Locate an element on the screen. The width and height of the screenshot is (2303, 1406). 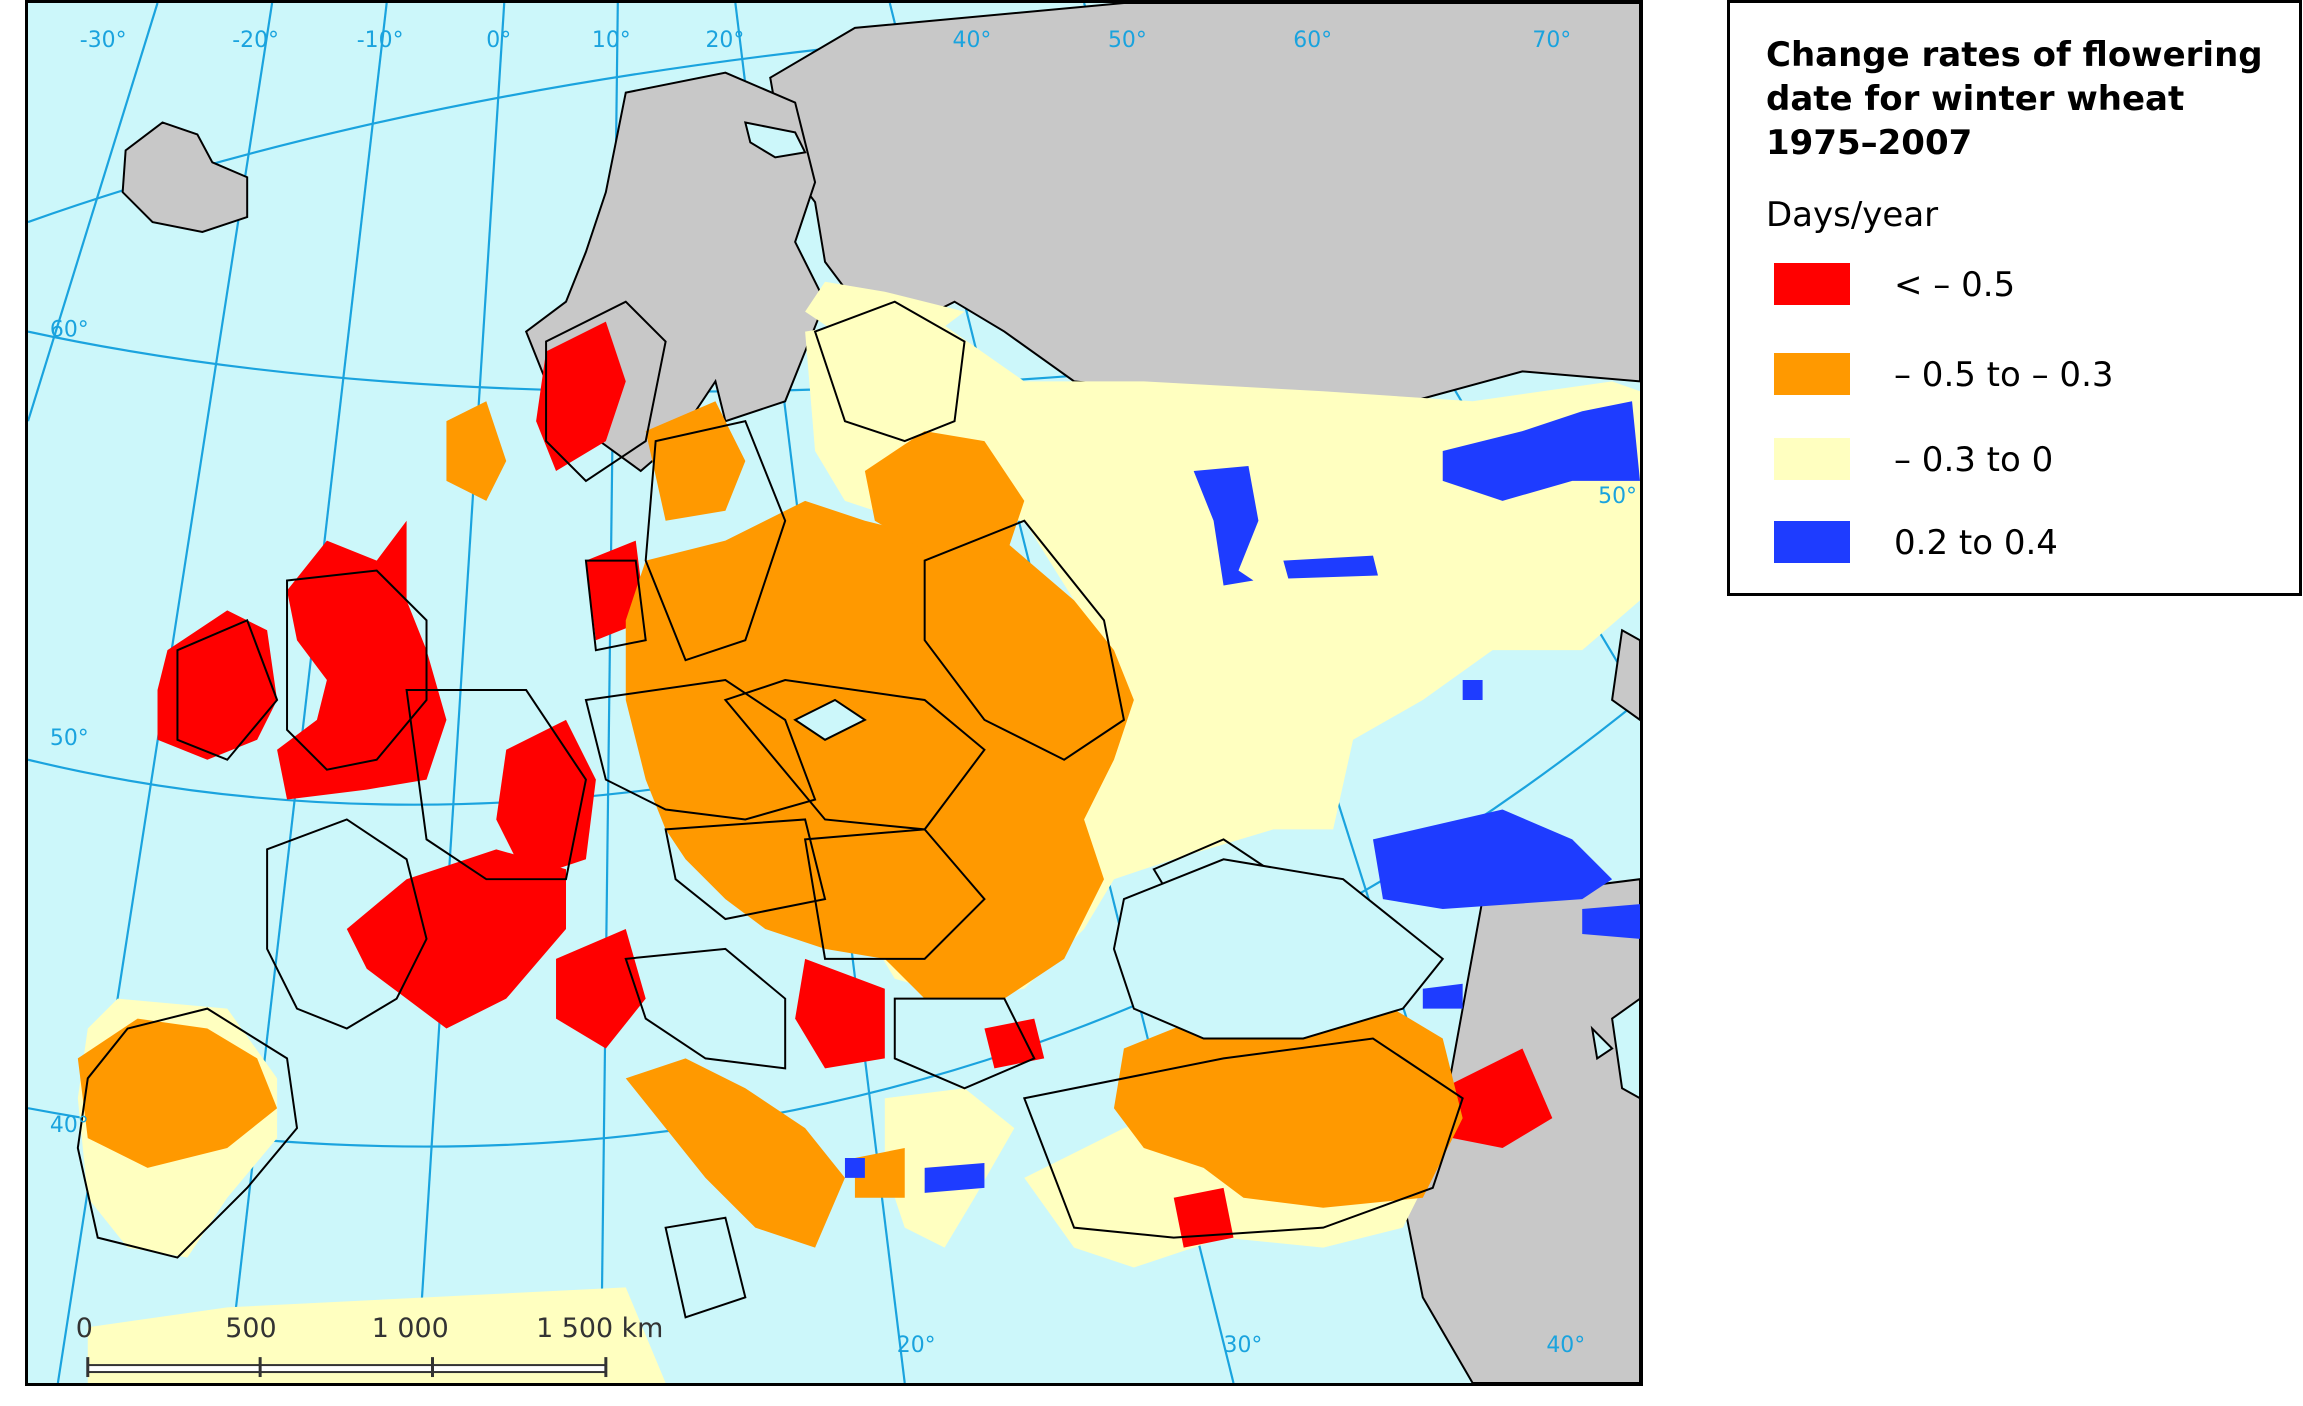
lon-label: -20° is located at coordinates (255, 40).